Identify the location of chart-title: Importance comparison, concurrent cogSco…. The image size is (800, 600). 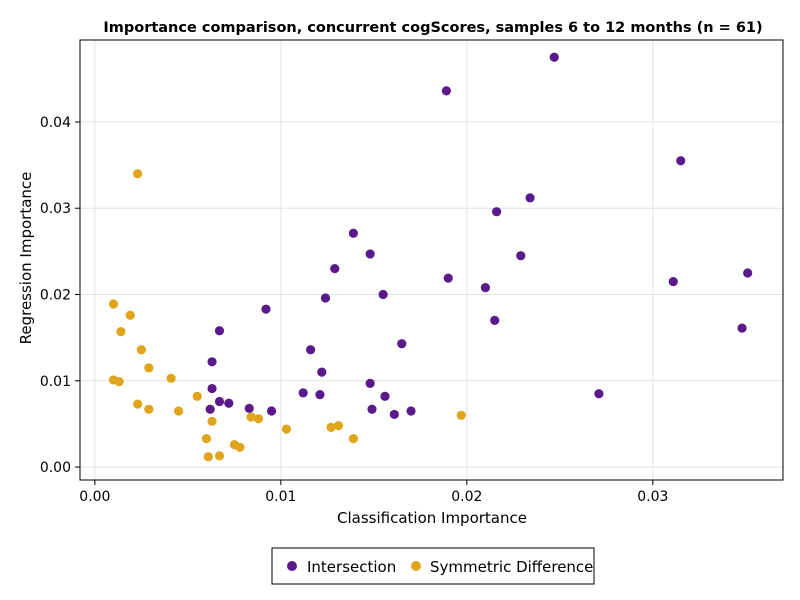
(432, 28).